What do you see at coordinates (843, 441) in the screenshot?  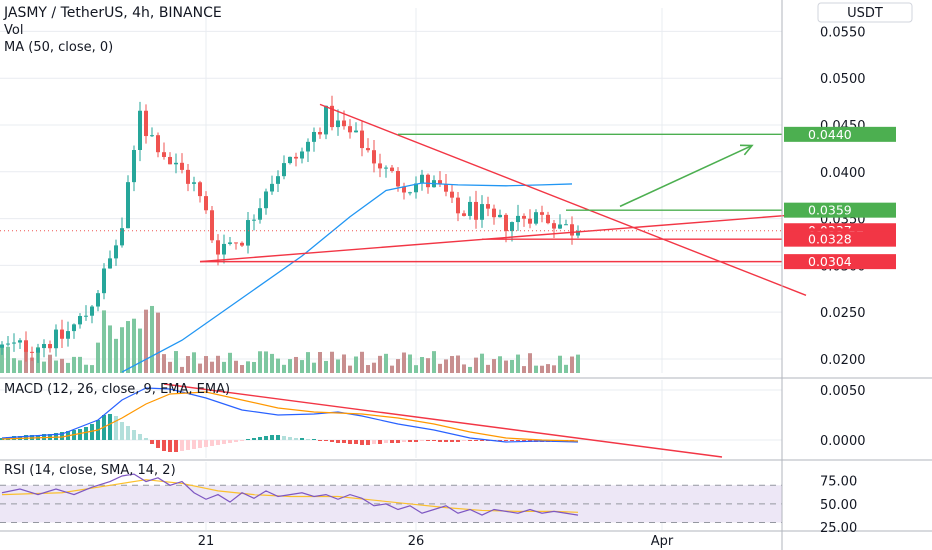 I see `macd-tick-label: 0.0000` at bounding box center [843, 441].